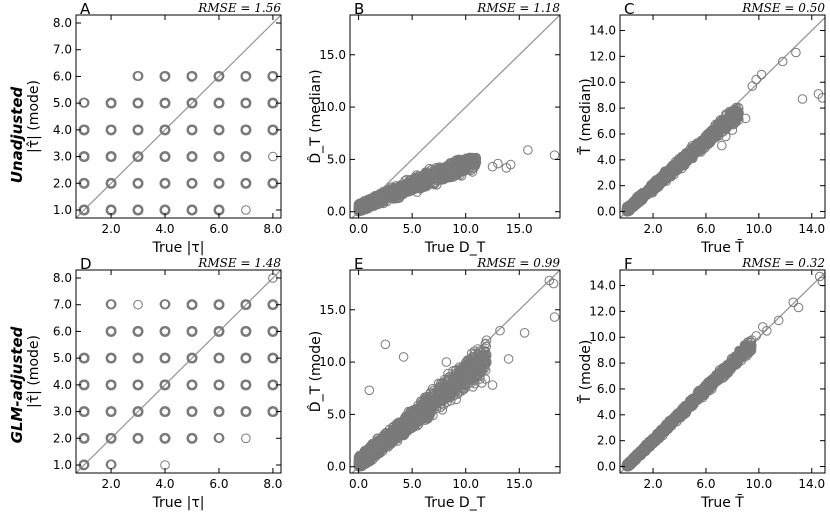  What do you see at coordinates (359, 9) in the screenshot?
I see `panel-label: B` at bounding box center [359, 9].